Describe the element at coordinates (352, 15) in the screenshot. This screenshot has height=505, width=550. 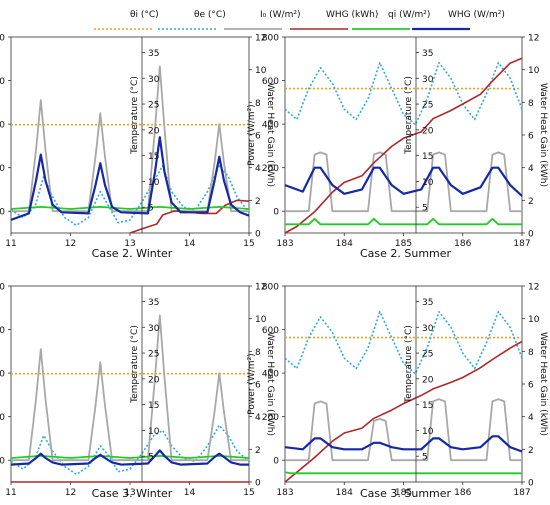
I see `legend-label: WHG (kWh)` at that location.